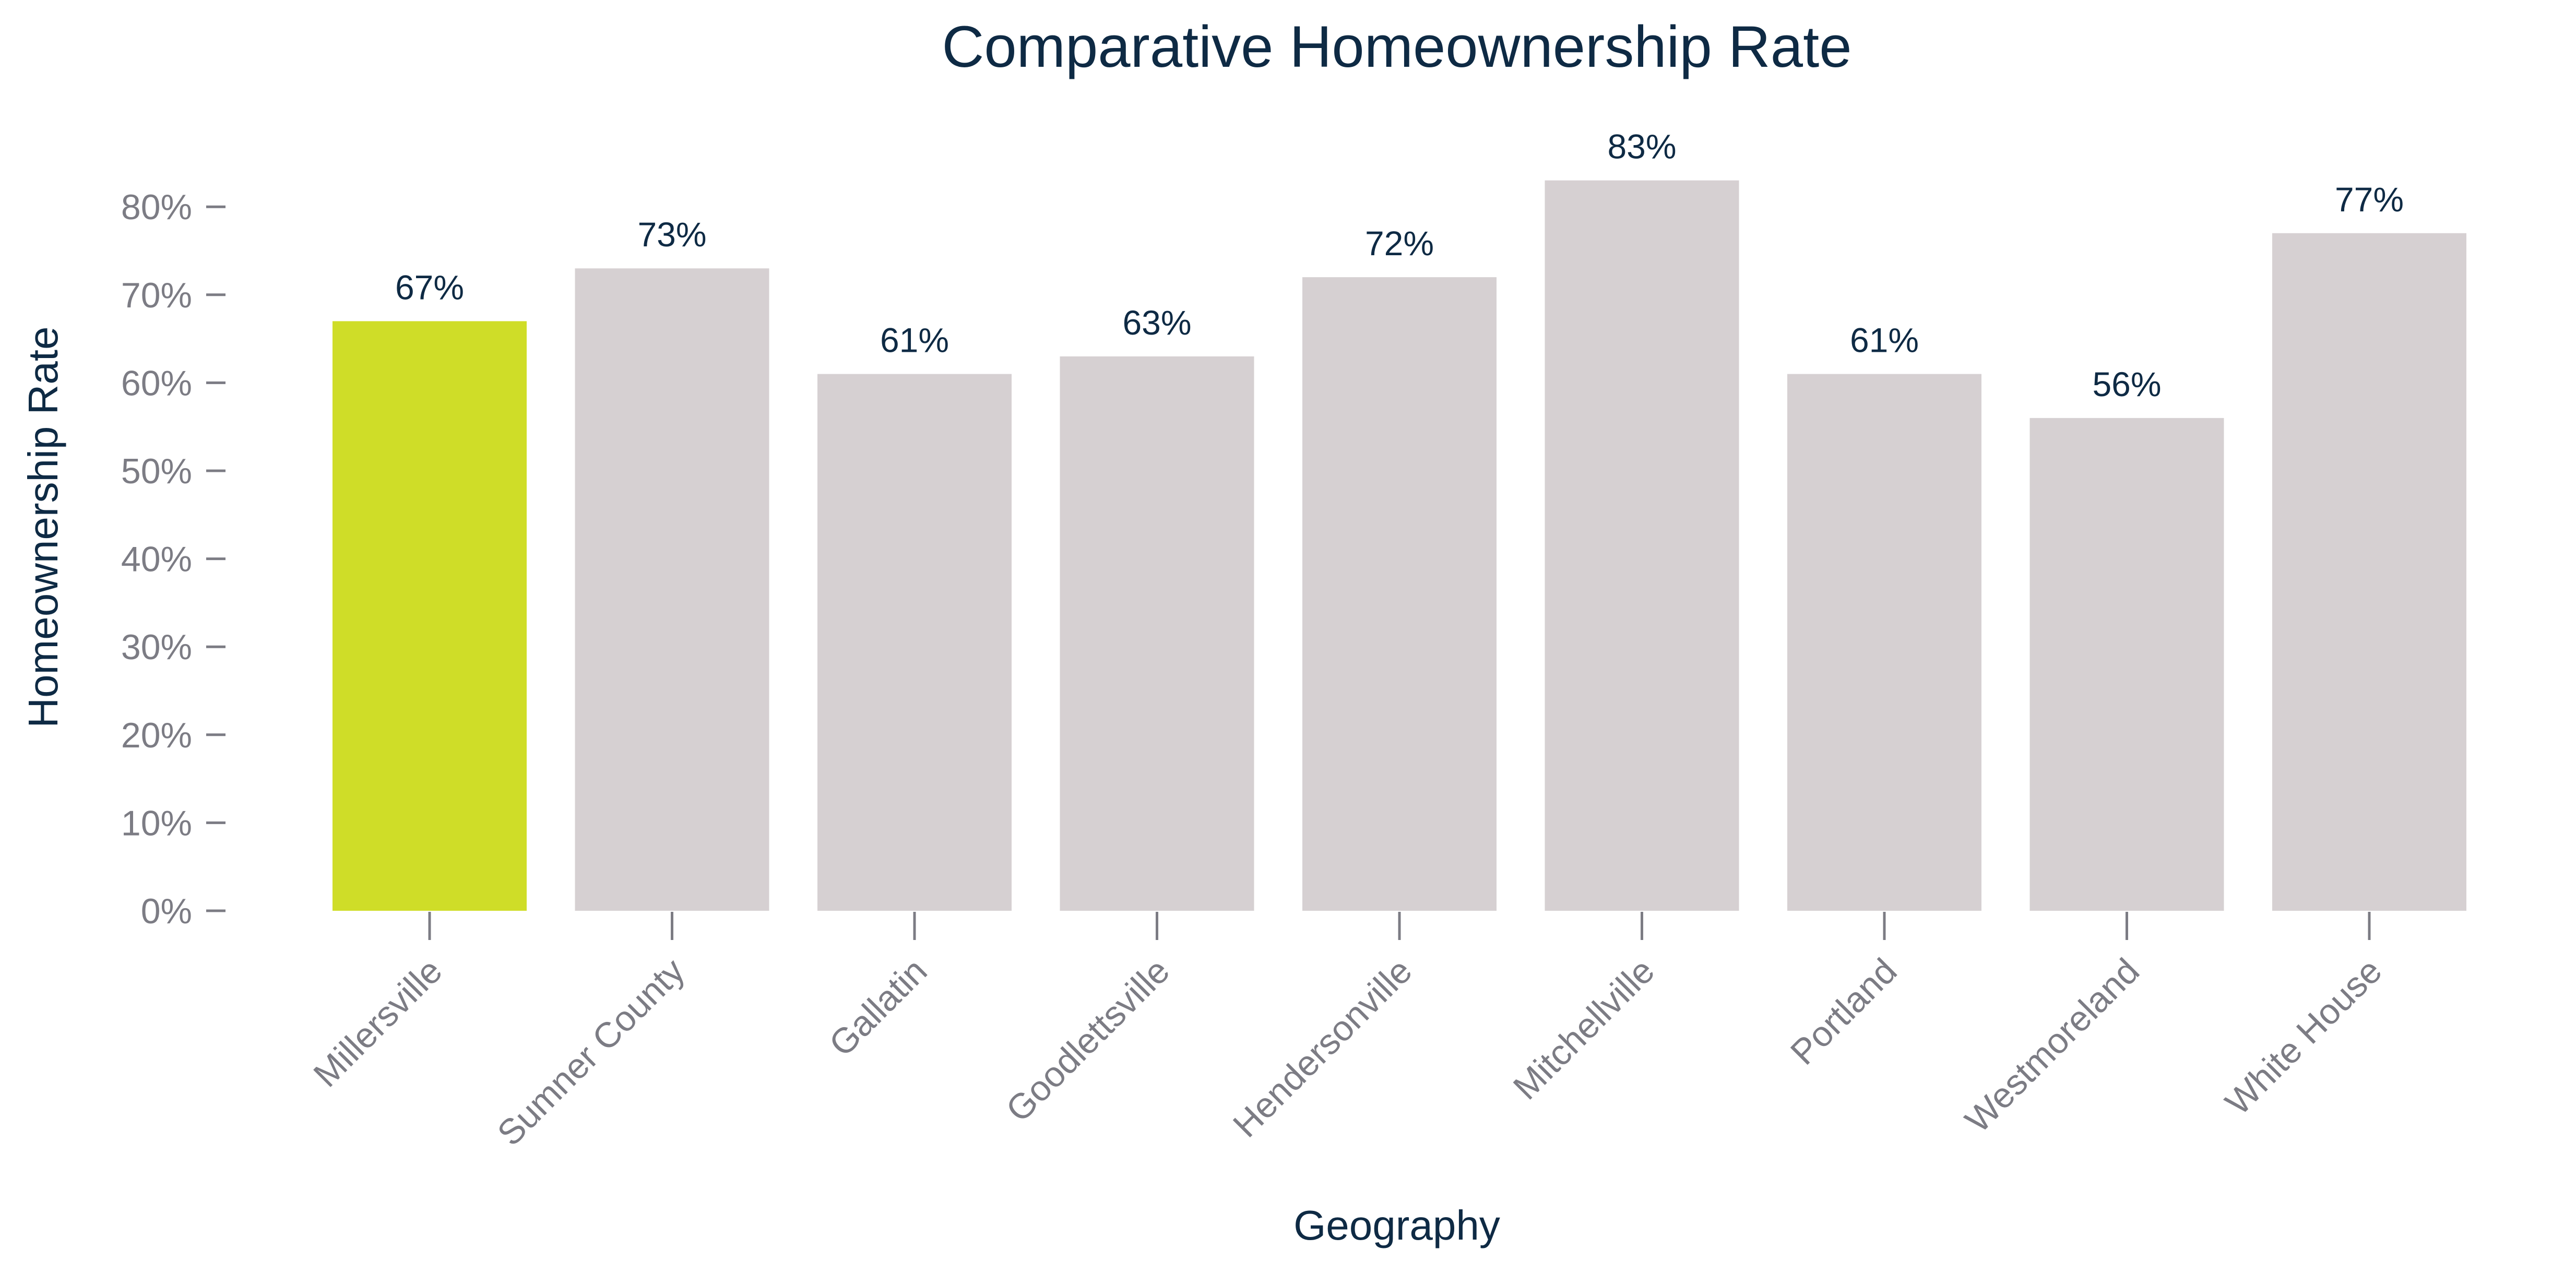 Image resolution: width=2576 pixels, height=1273 pixels. I want to click on data-label: 77%, so click(2369, 199).